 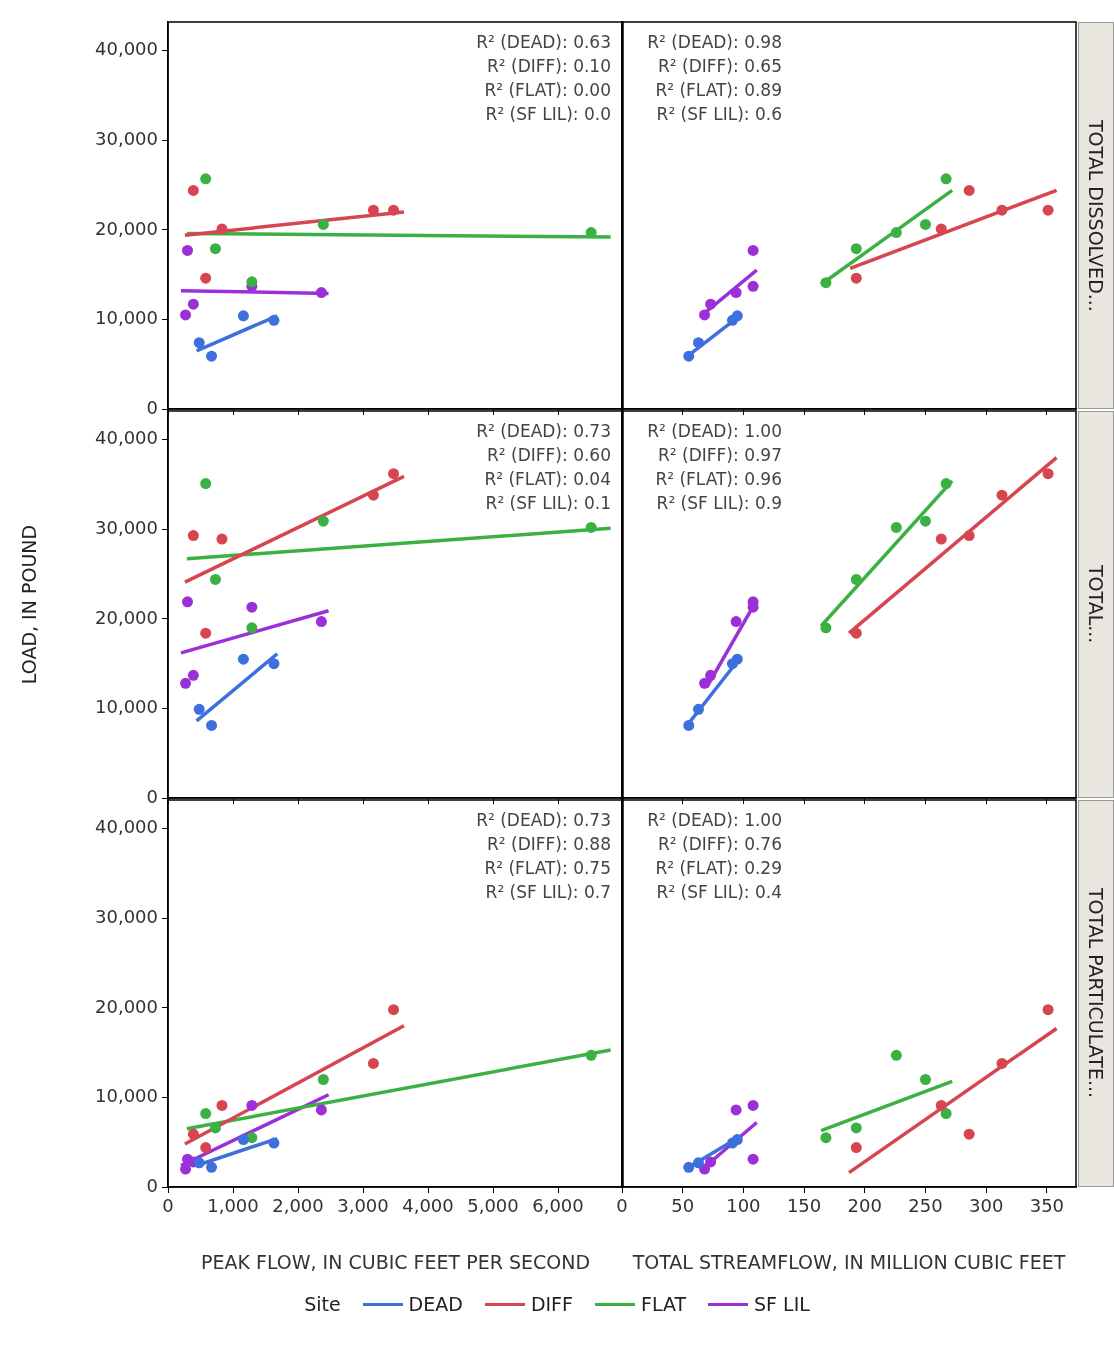 What do you see at coordinates (543, 42) in the screenshot?
I see `annotation: R² (DEAD): 0.63` at bounding box center [543, 42].